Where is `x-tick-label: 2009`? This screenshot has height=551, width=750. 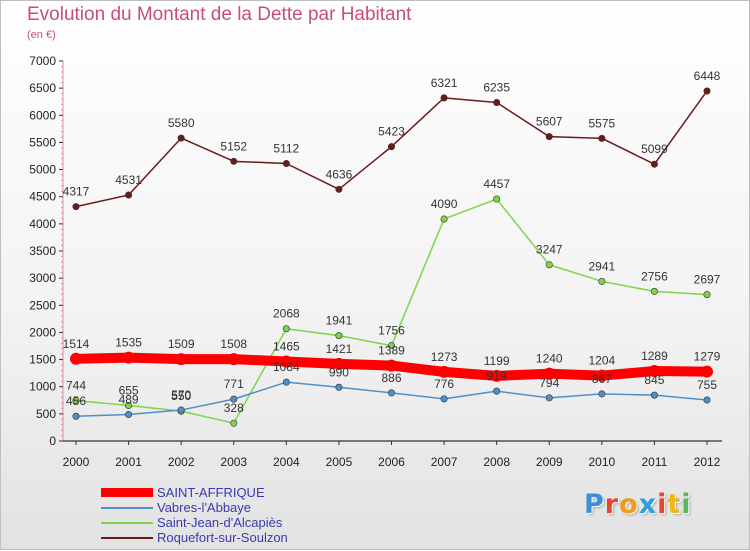
x-tick-label: 2009 is located at coordinates (549, 462).